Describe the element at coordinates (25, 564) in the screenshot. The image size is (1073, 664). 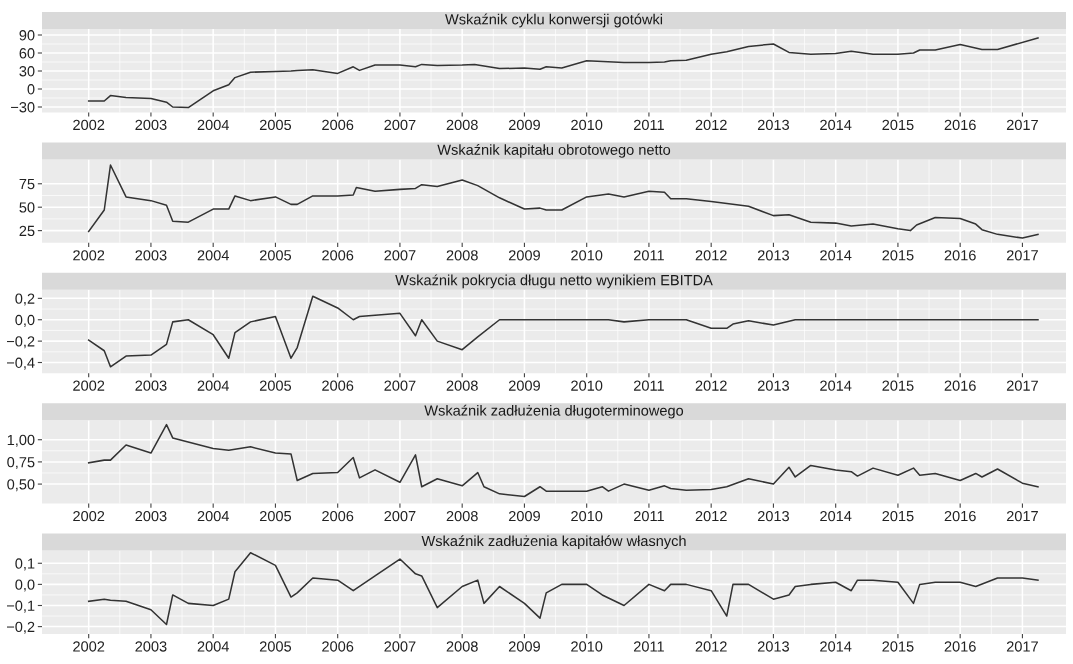
I see `y-tick-label: 0,1` at that location.